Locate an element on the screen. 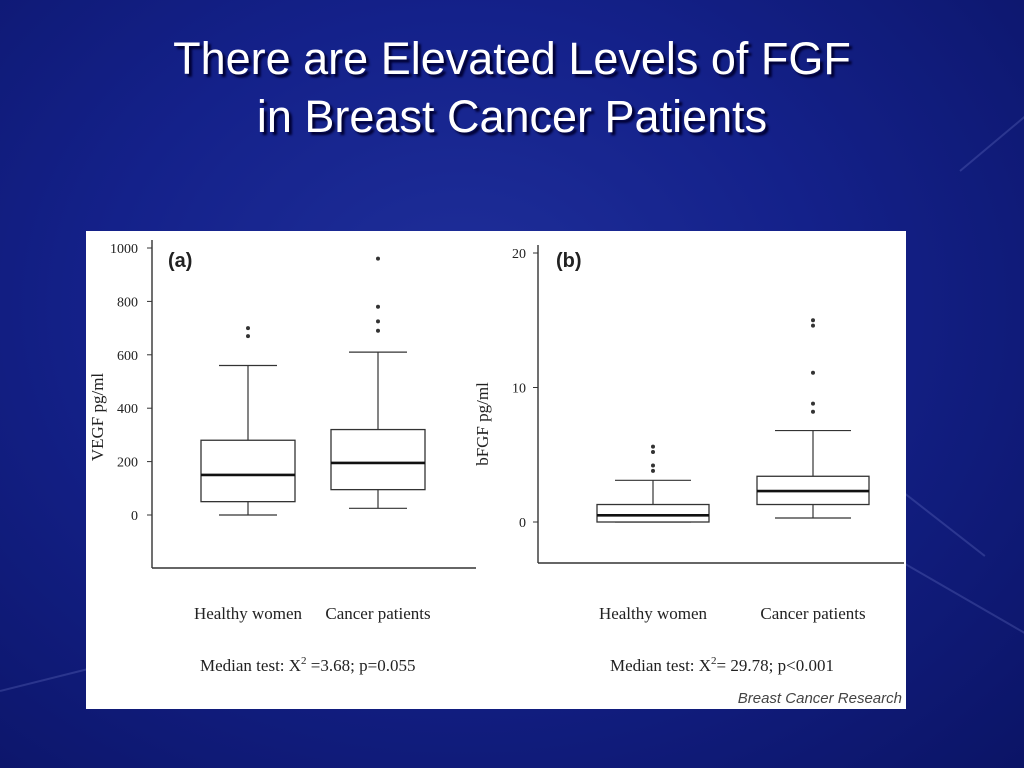 The image size is (1024, 768). y-tick-label: 800 is located at coordinates (127, 302).